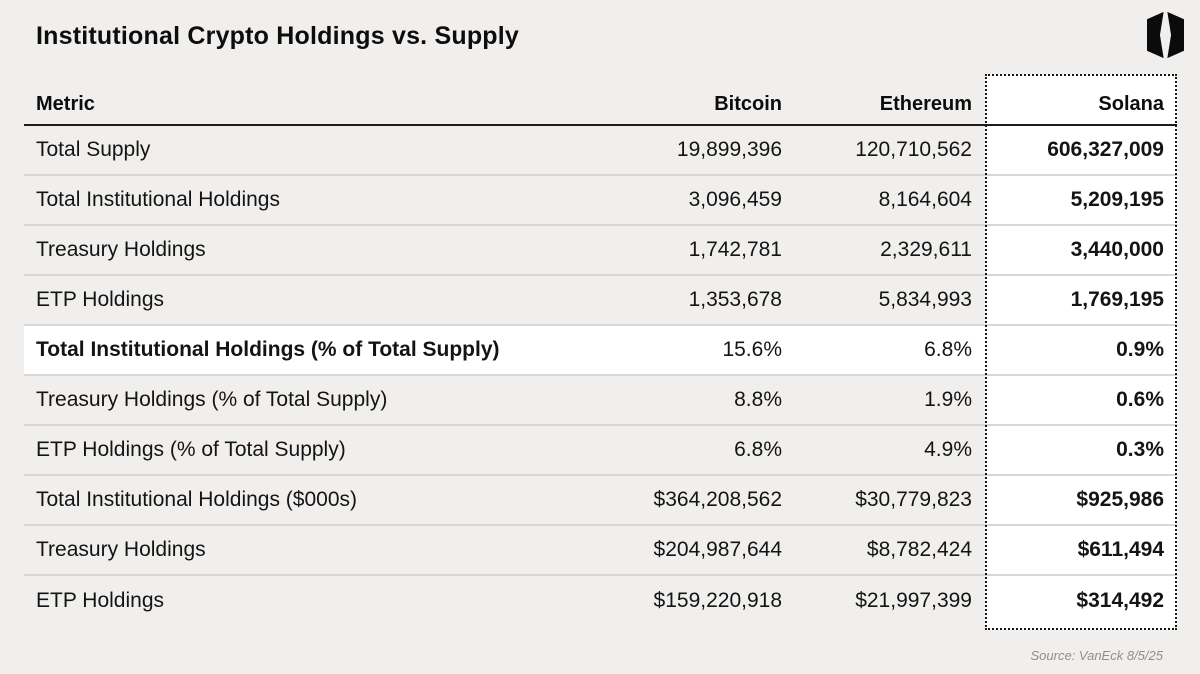 The image size is (1200, 674). What do you see at coordinates (278, 36) in the screenshot?
I see `page-title: Institutional Crypto Holdings vs. Supply` at bounding box center [278, 36].